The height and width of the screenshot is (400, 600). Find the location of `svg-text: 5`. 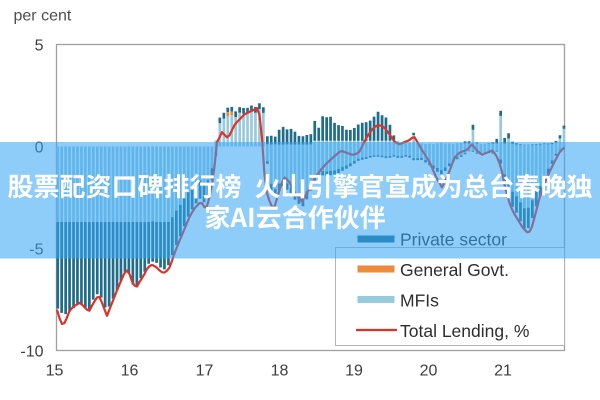

svg-text: 5 is located at coordinates (39, 46).